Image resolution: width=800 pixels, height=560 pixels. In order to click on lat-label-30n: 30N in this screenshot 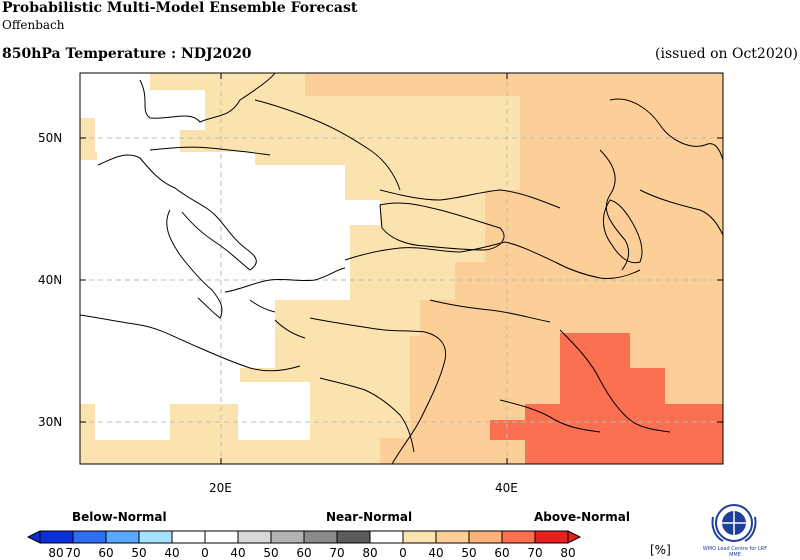, I will do `click(50, 422)`.